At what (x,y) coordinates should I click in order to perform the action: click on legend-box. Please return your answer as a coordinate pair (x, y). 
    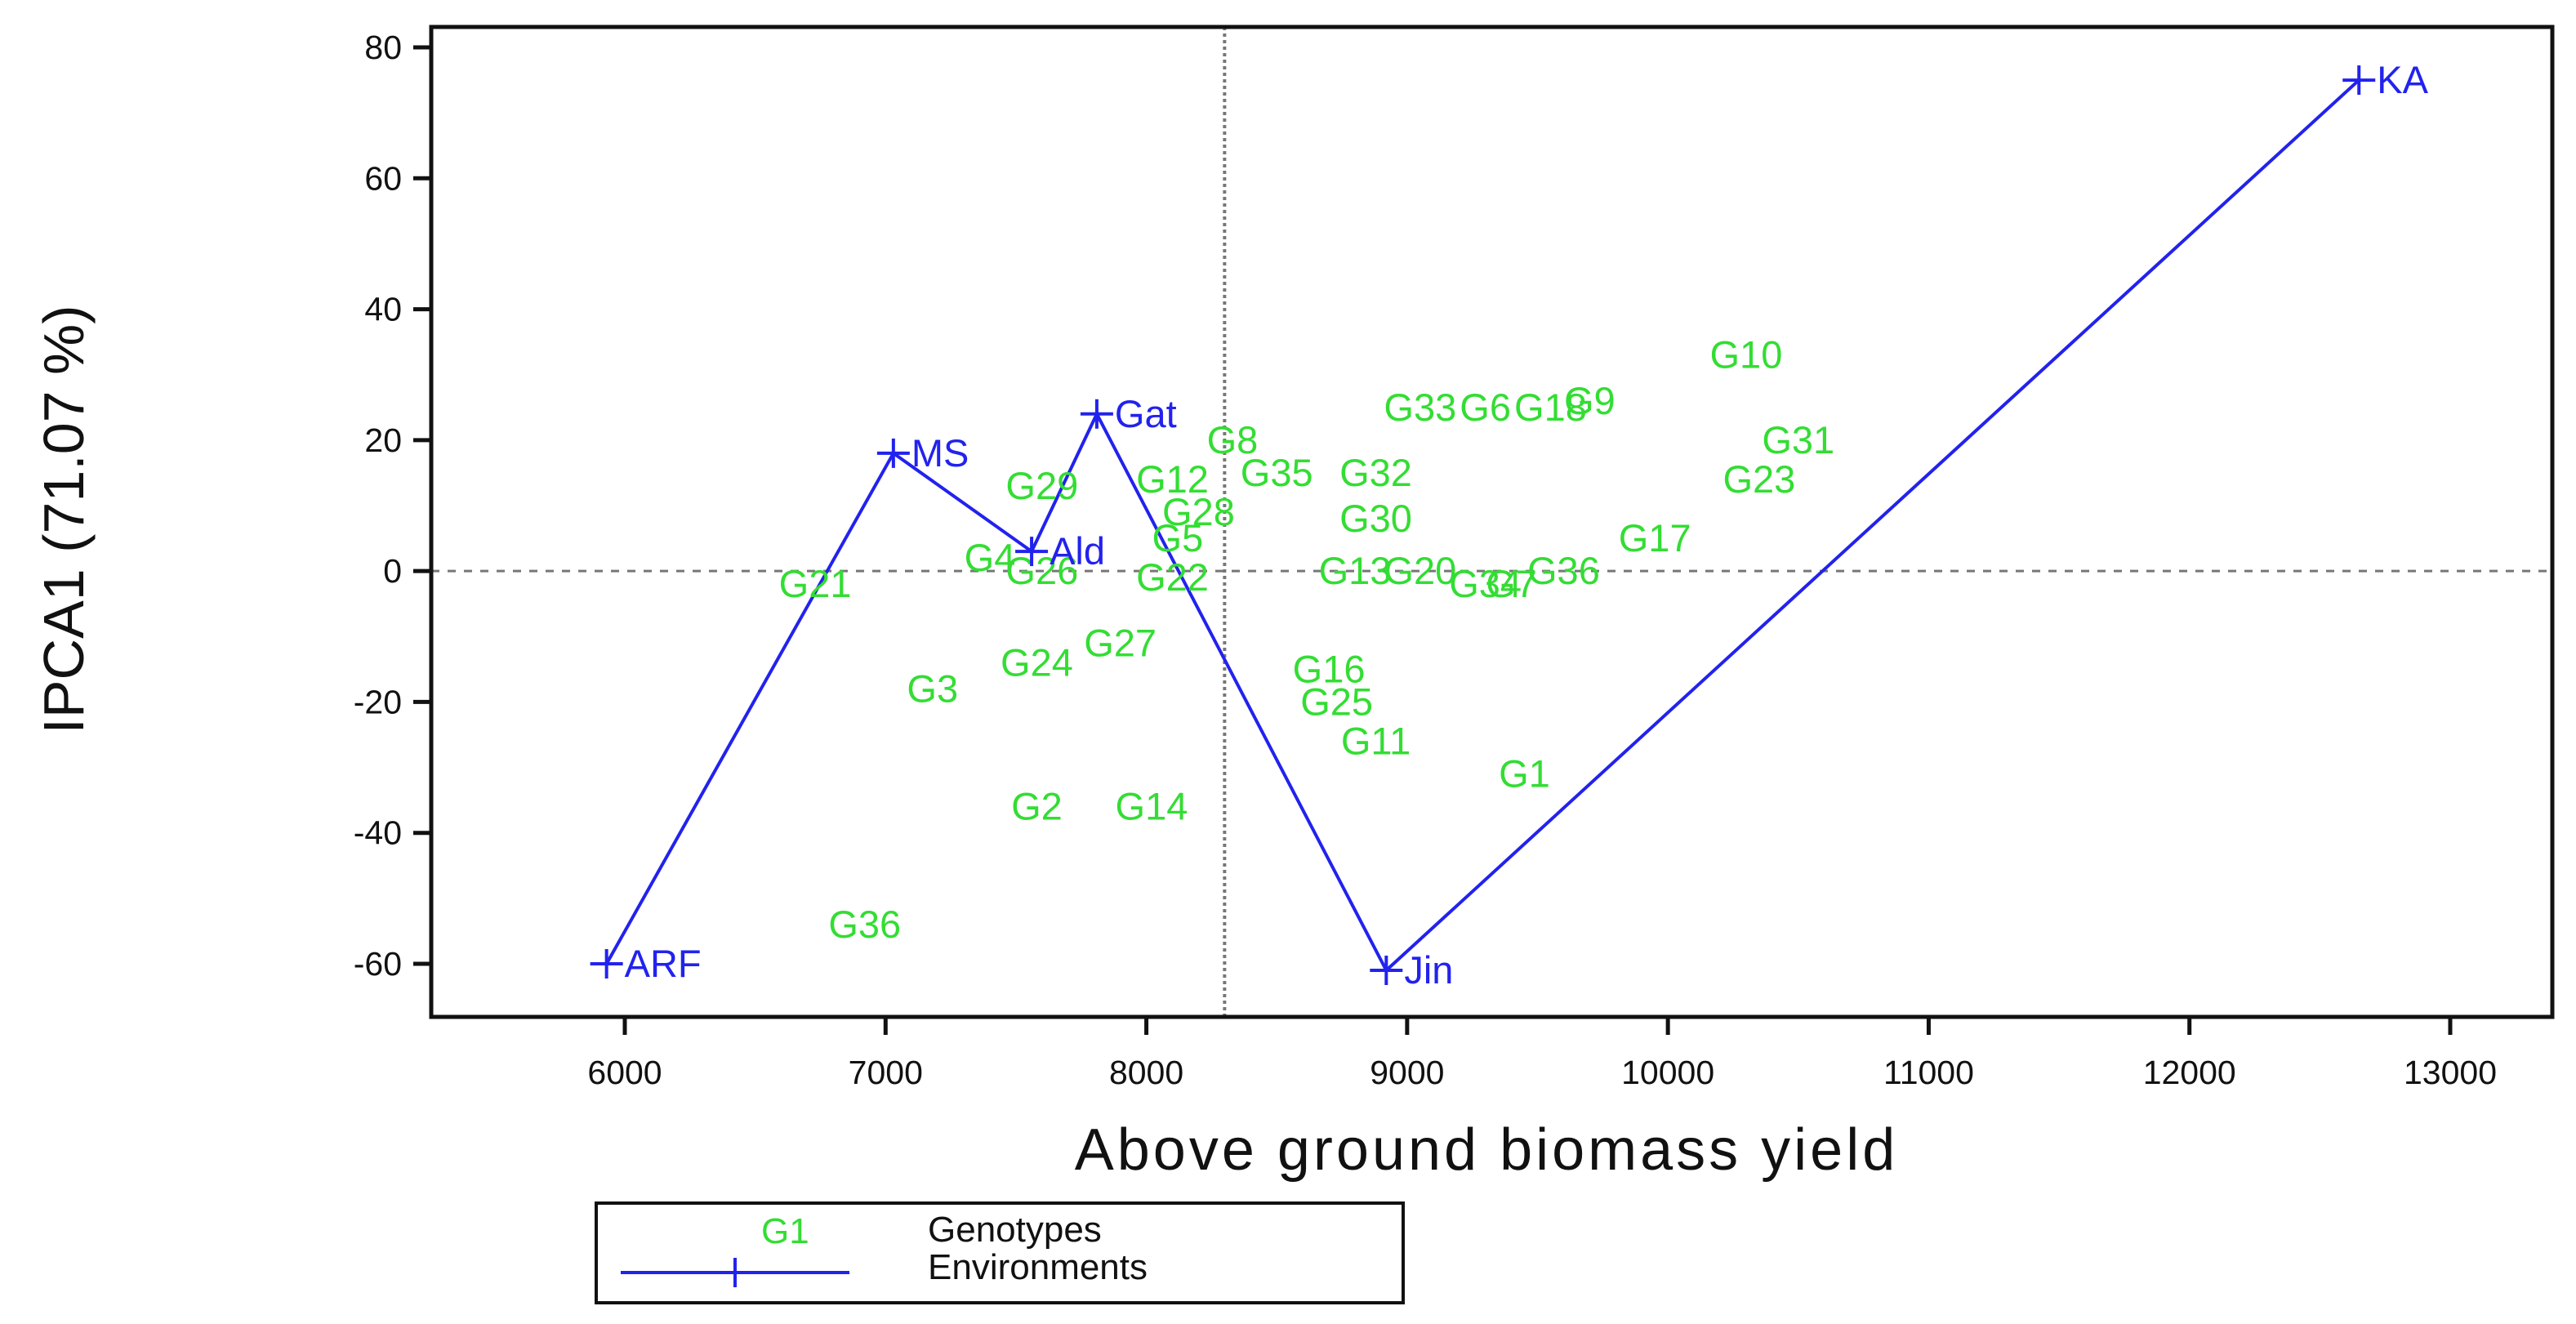
    Looking at the image, I should click on (1000, 1252).